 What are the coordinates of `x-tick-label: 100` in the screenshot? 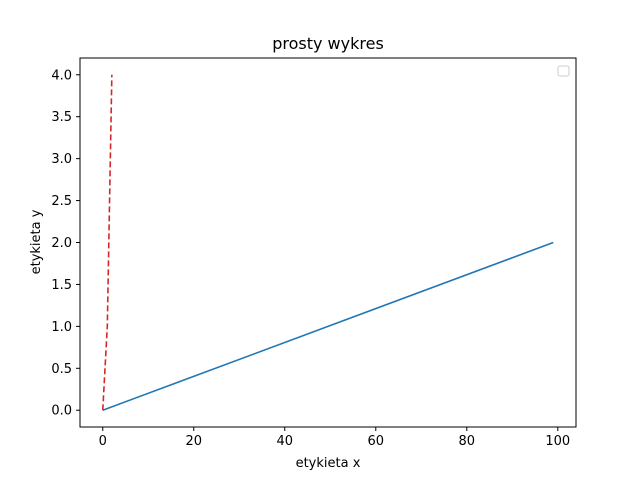 It's located at (557, 441).